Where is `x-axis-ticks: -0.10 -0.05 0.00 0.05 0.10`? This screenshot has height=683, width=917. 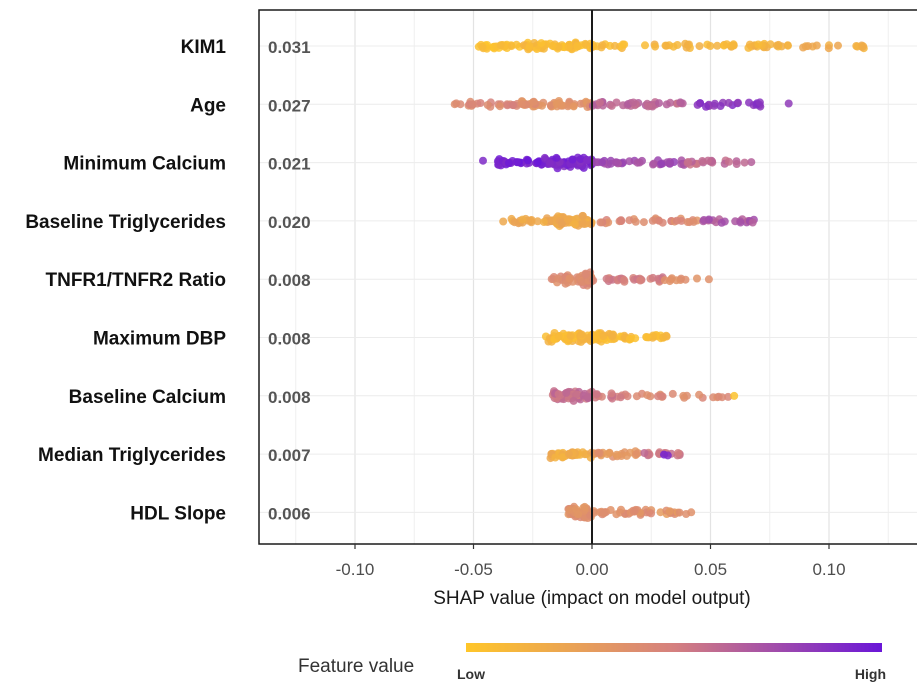
x-axis-ticks: -0.10 -0.05 0.00 0.05 0.10 is located at coordinates (591, 561).